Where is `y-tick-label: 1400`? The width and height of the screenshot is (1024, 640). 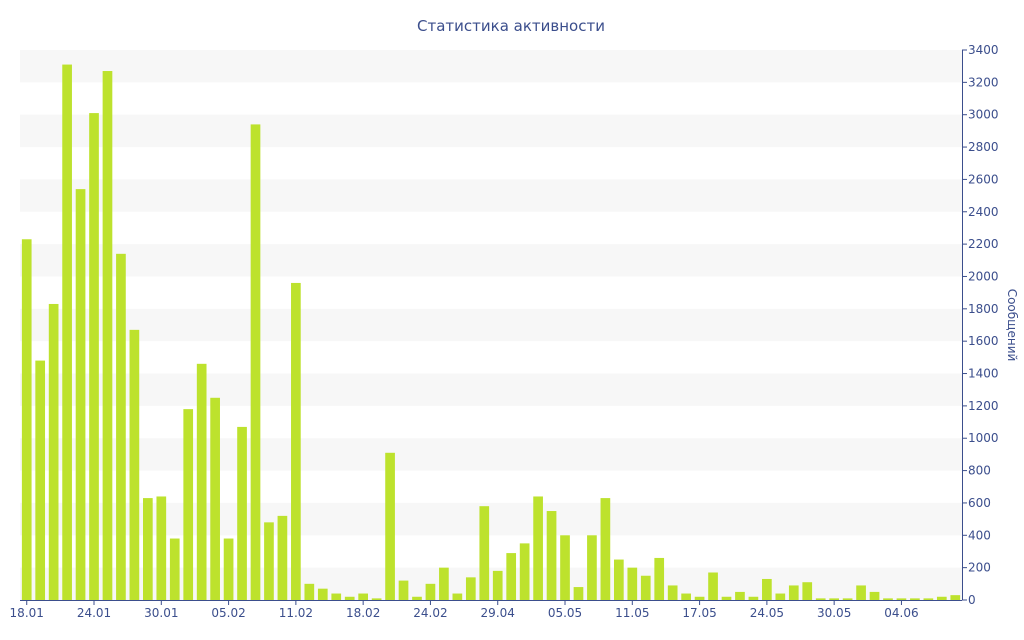
y-tick-label: 1400 is located at coordinates (983, 374).